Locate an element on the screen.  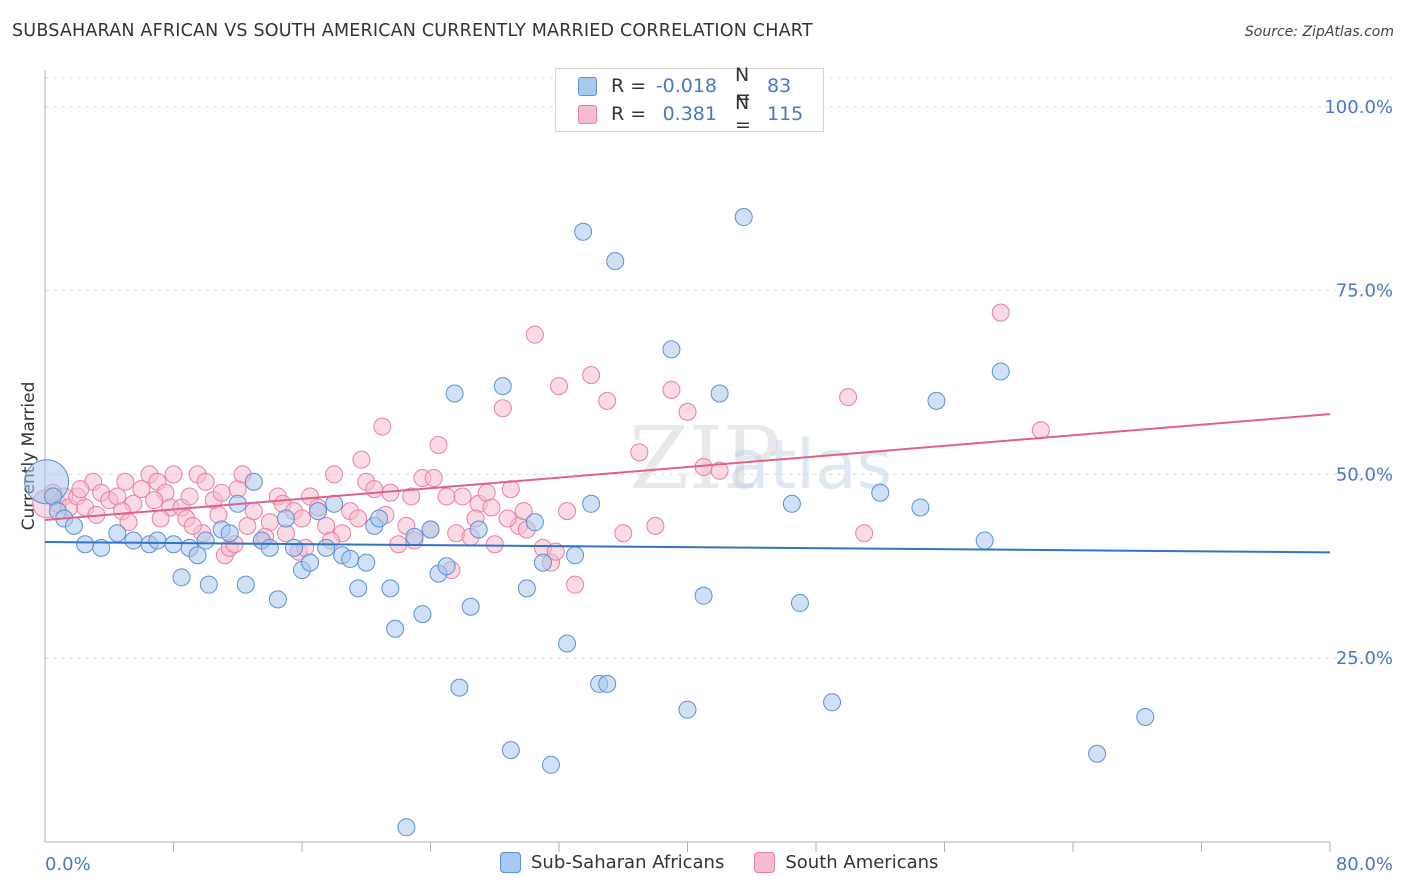
x-tick-label-min: 0.0% is located at coordinates (68, 864).